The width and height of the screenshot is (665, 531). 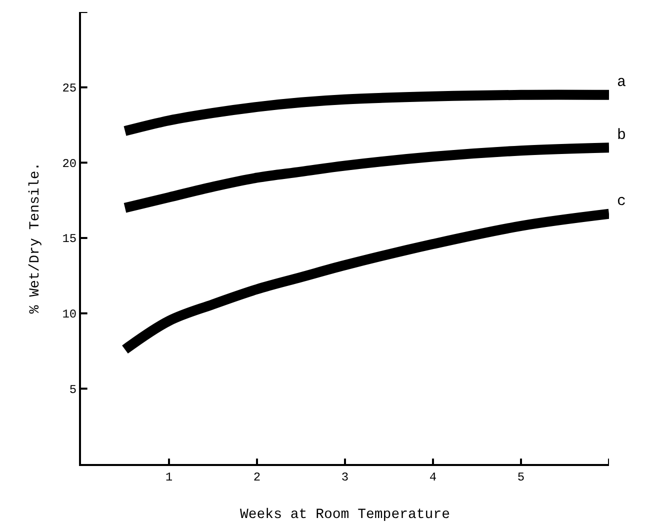 I want to click on x-tick-label: 4, so click(x=433, y=477).